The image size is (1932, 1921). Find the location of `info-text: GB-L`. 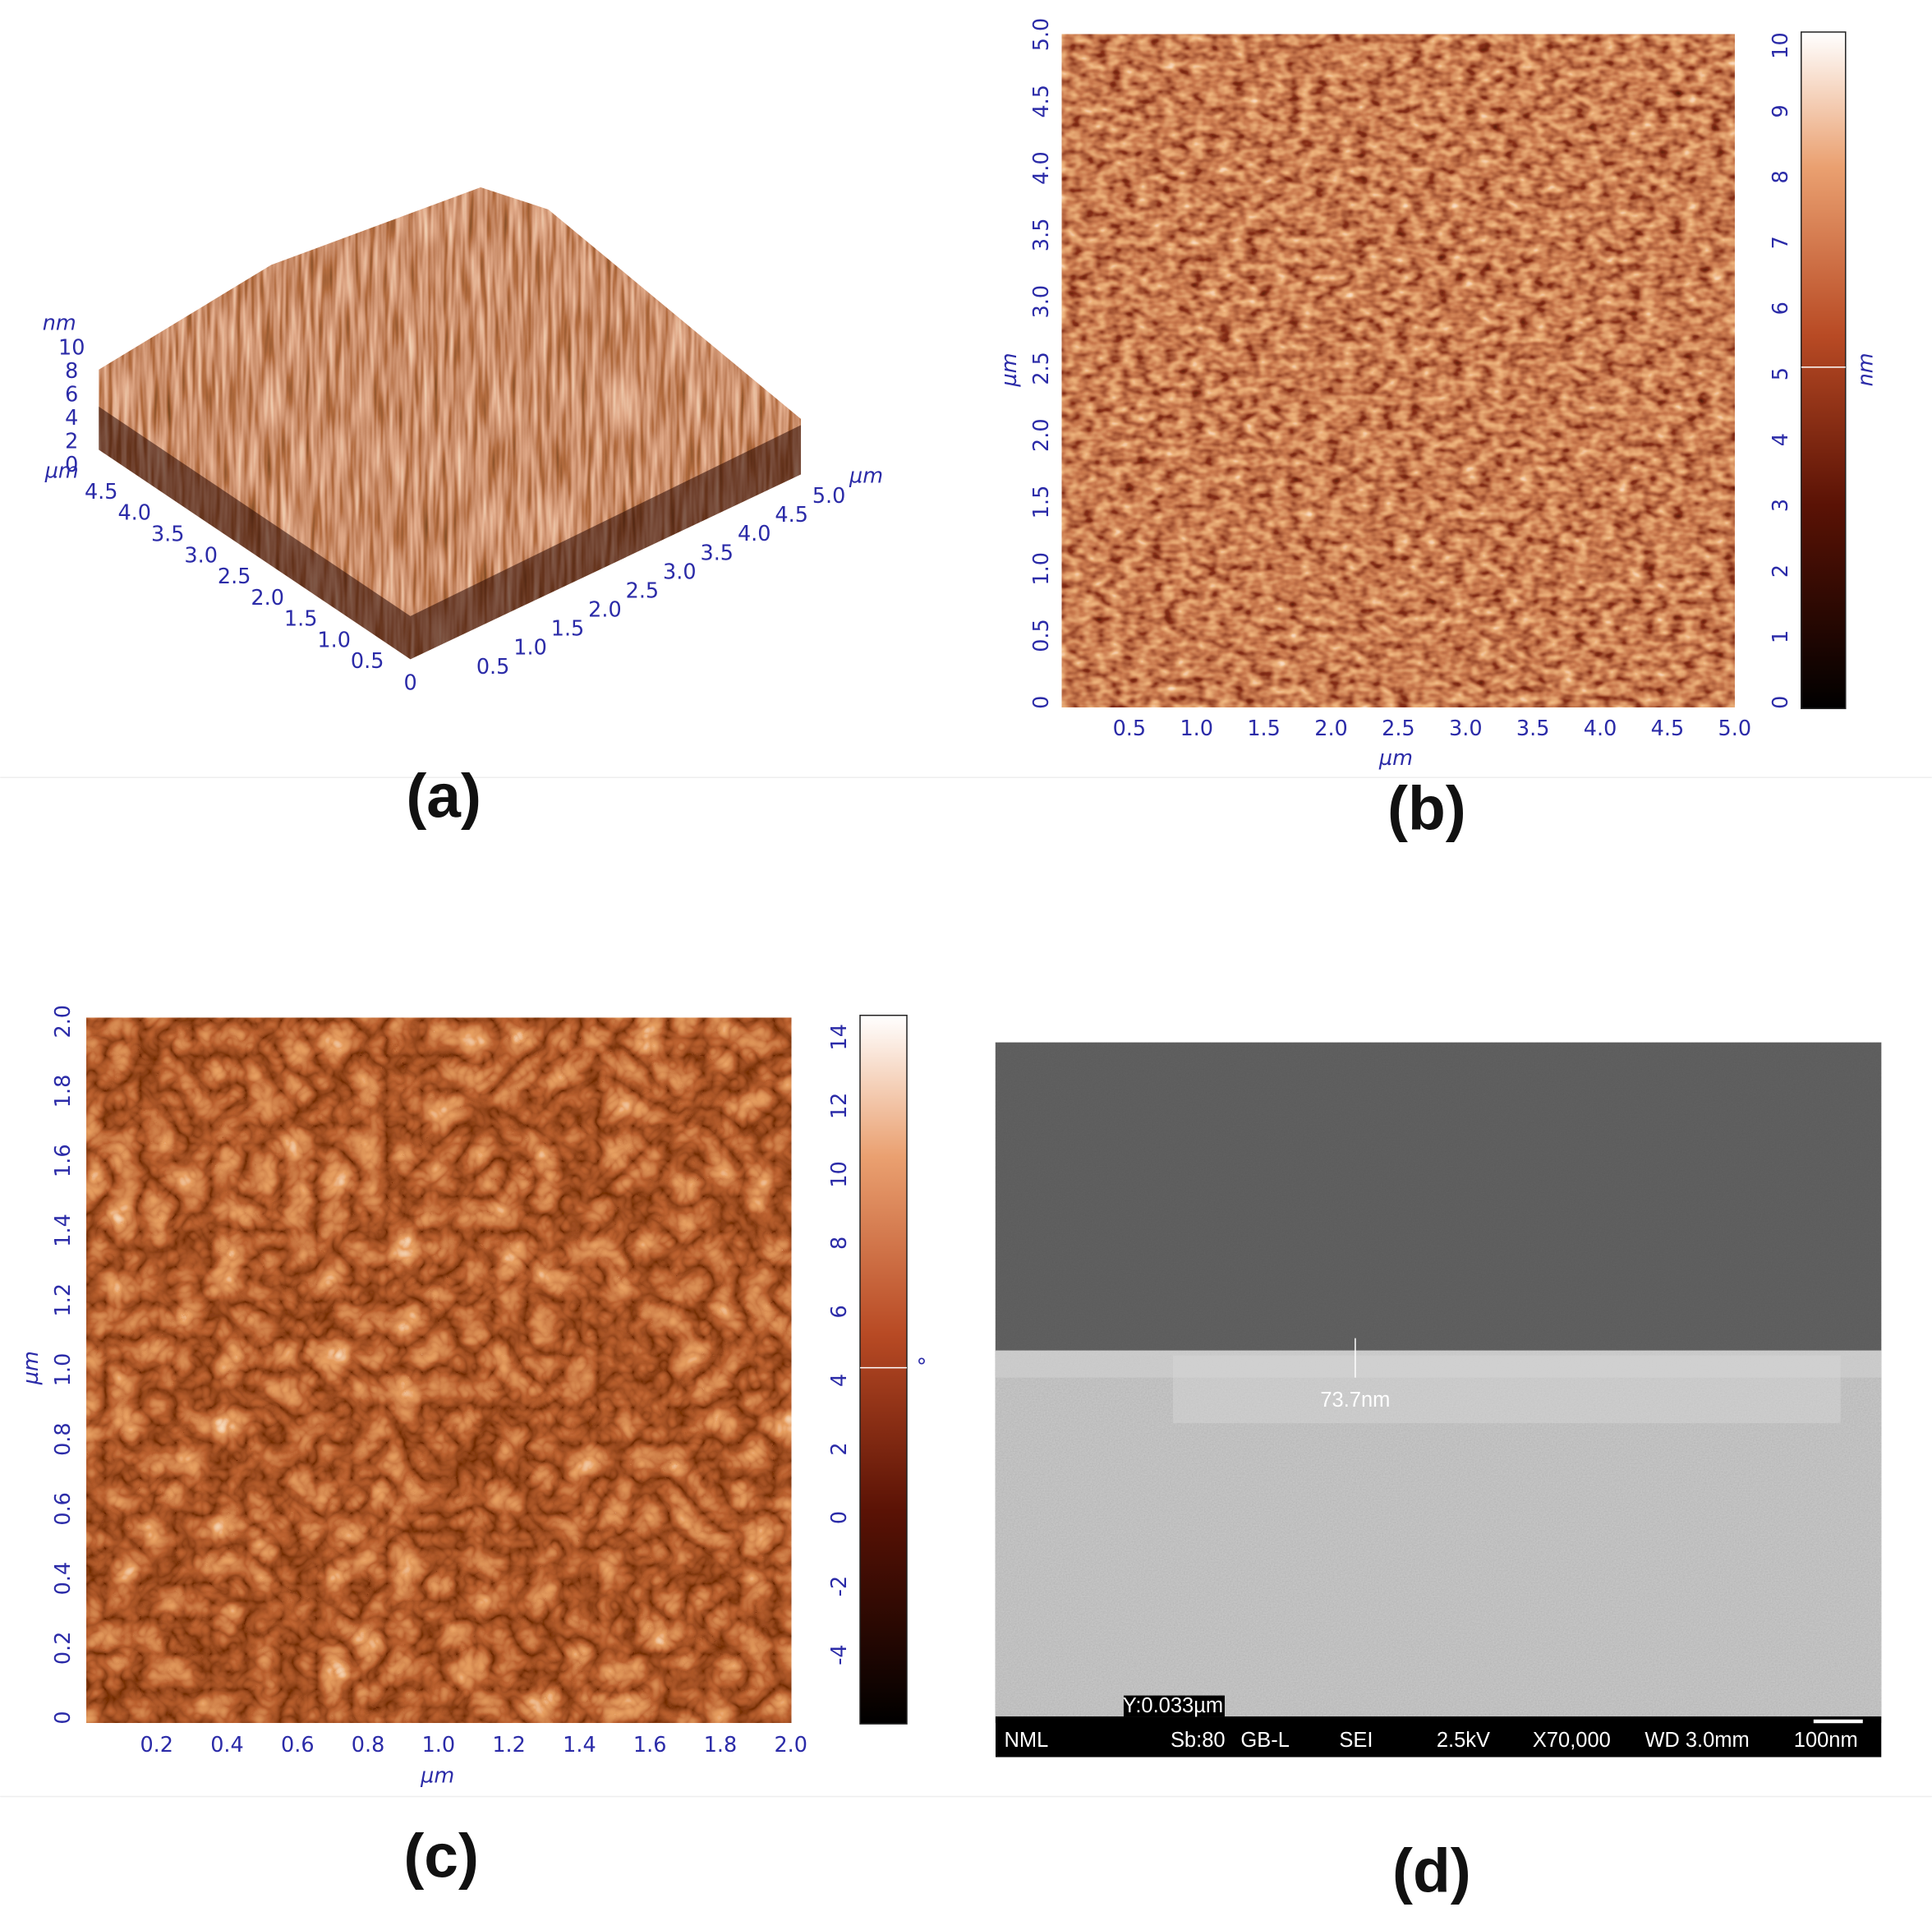

info-text: GB-L is located at coordinates (1264, 1740).